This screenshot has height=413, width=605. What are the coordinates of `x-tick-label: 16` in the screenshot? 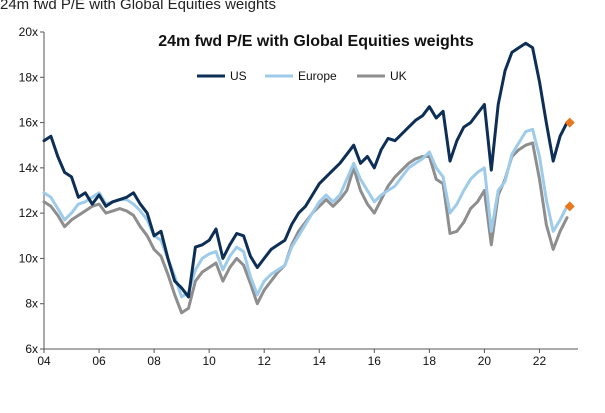 It's located at (375, 361).